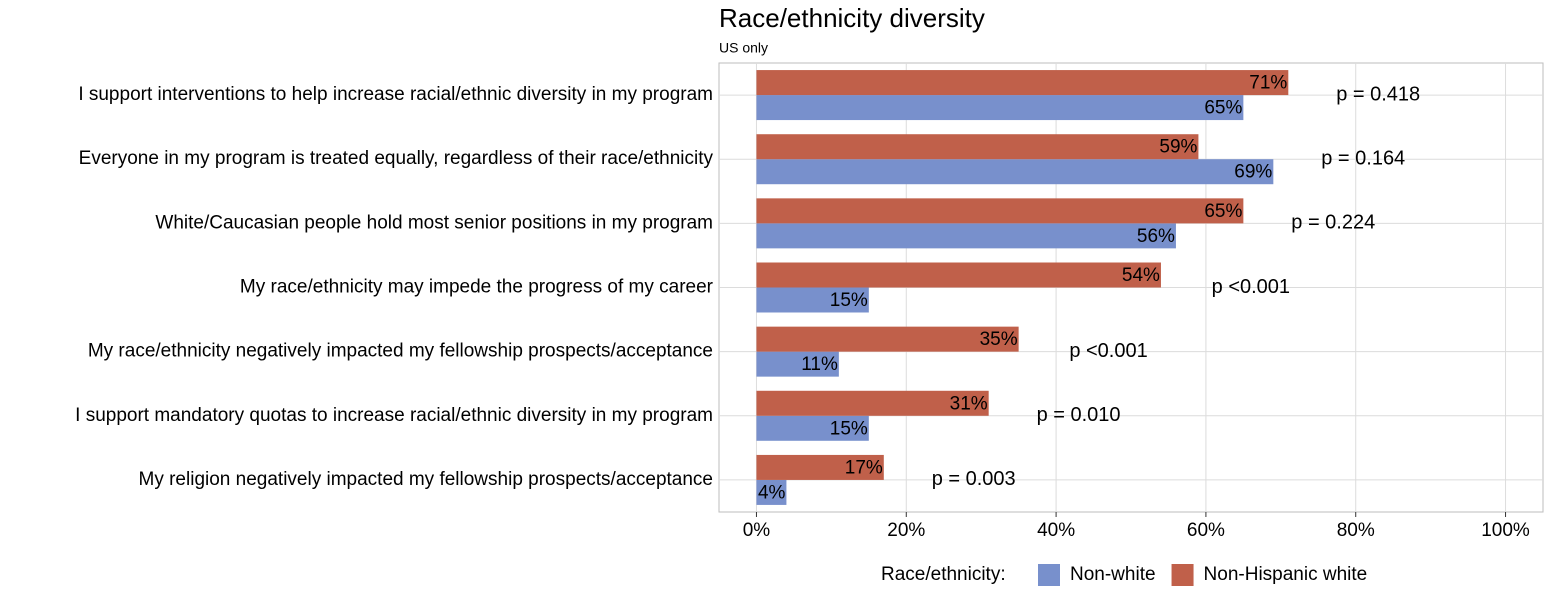 This screenshot has height=600, width=1550. What do you see at coordinates (943, 574) in the screenshot?
I see `legend-title: Race/ethnicity:` at bounding box center [943, 574].